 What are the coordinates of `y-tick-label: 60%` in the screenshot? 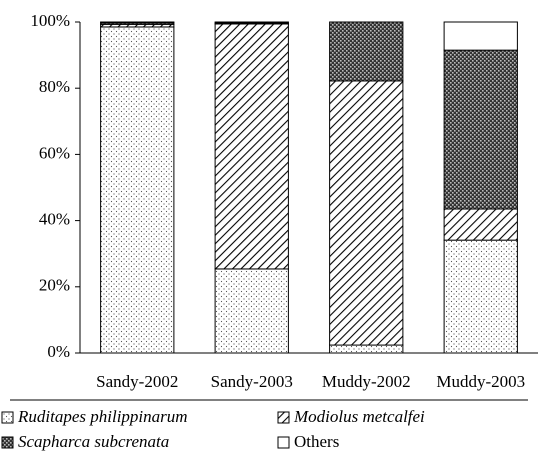 It's located at (54, 152).